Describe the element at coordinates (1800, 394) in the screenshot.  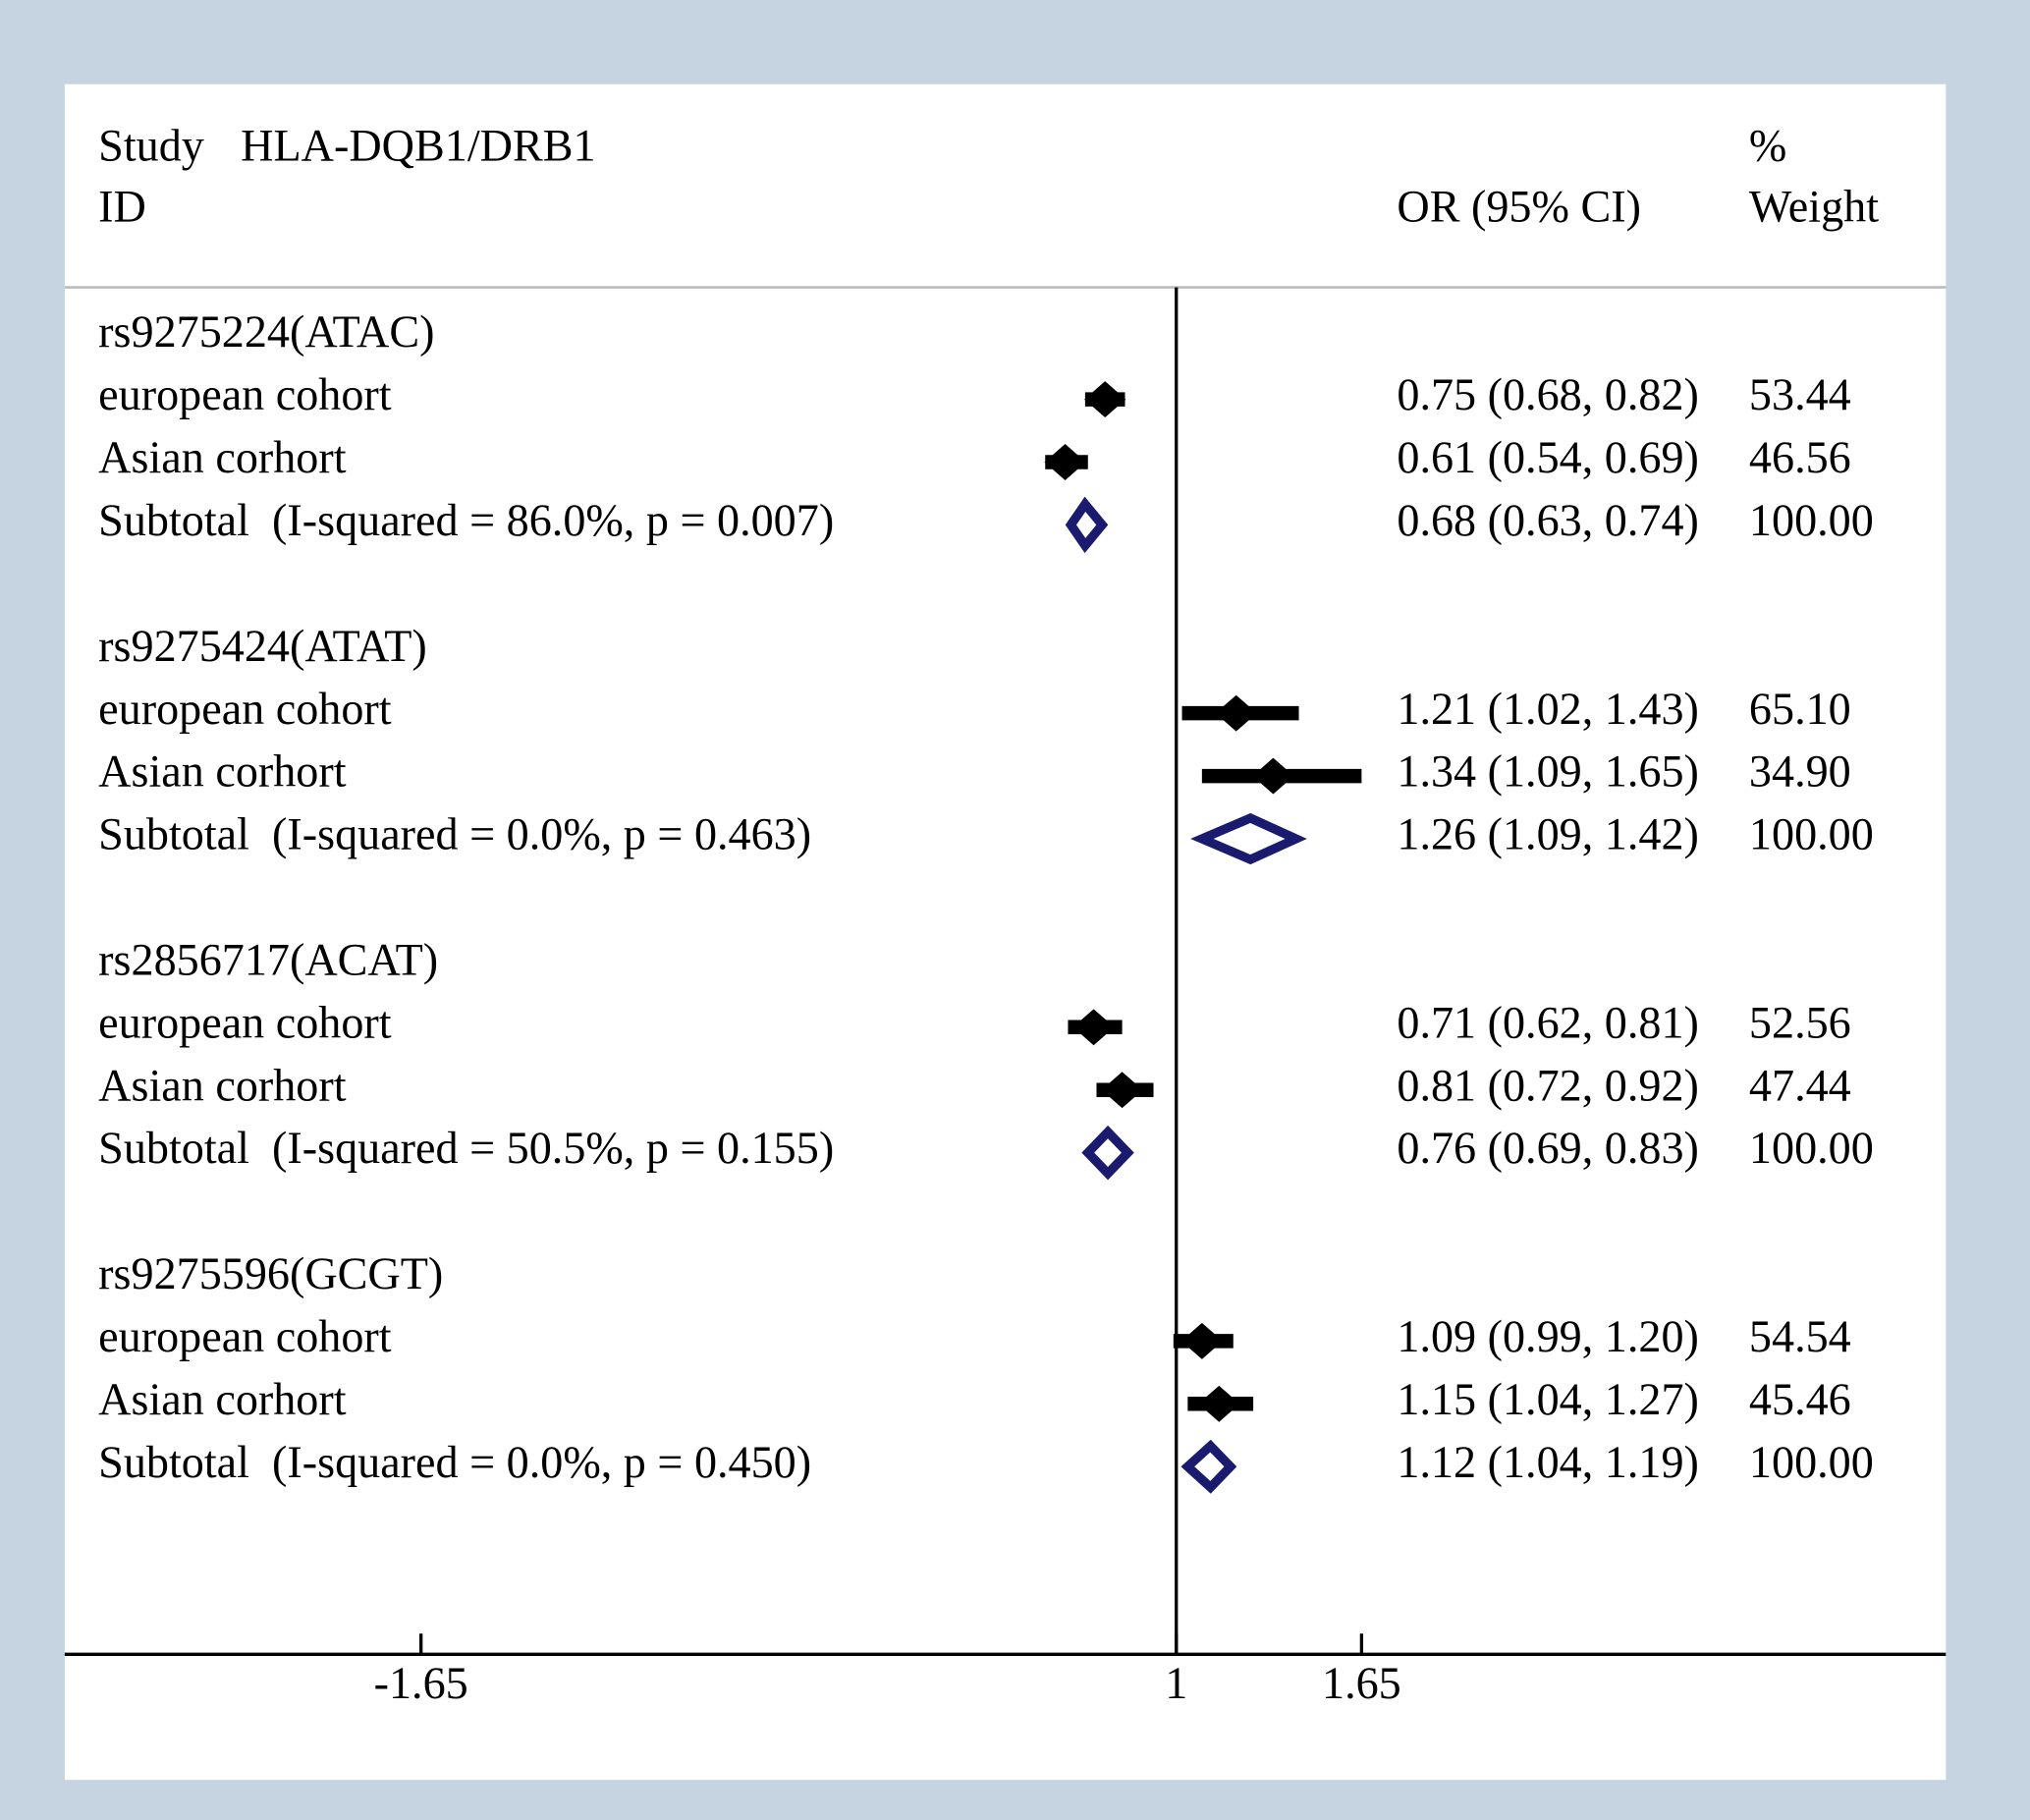
I see `weight-label: 53.44` at that location.